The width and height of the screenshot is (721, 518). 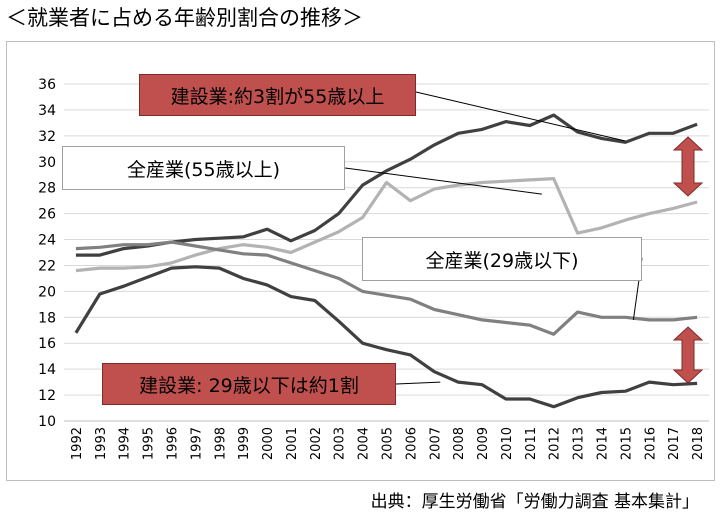 What do you see at coordinates (674, 443) in the screenshot?
I see `x-tick-label: 2017` at bounding box center [674, 443].